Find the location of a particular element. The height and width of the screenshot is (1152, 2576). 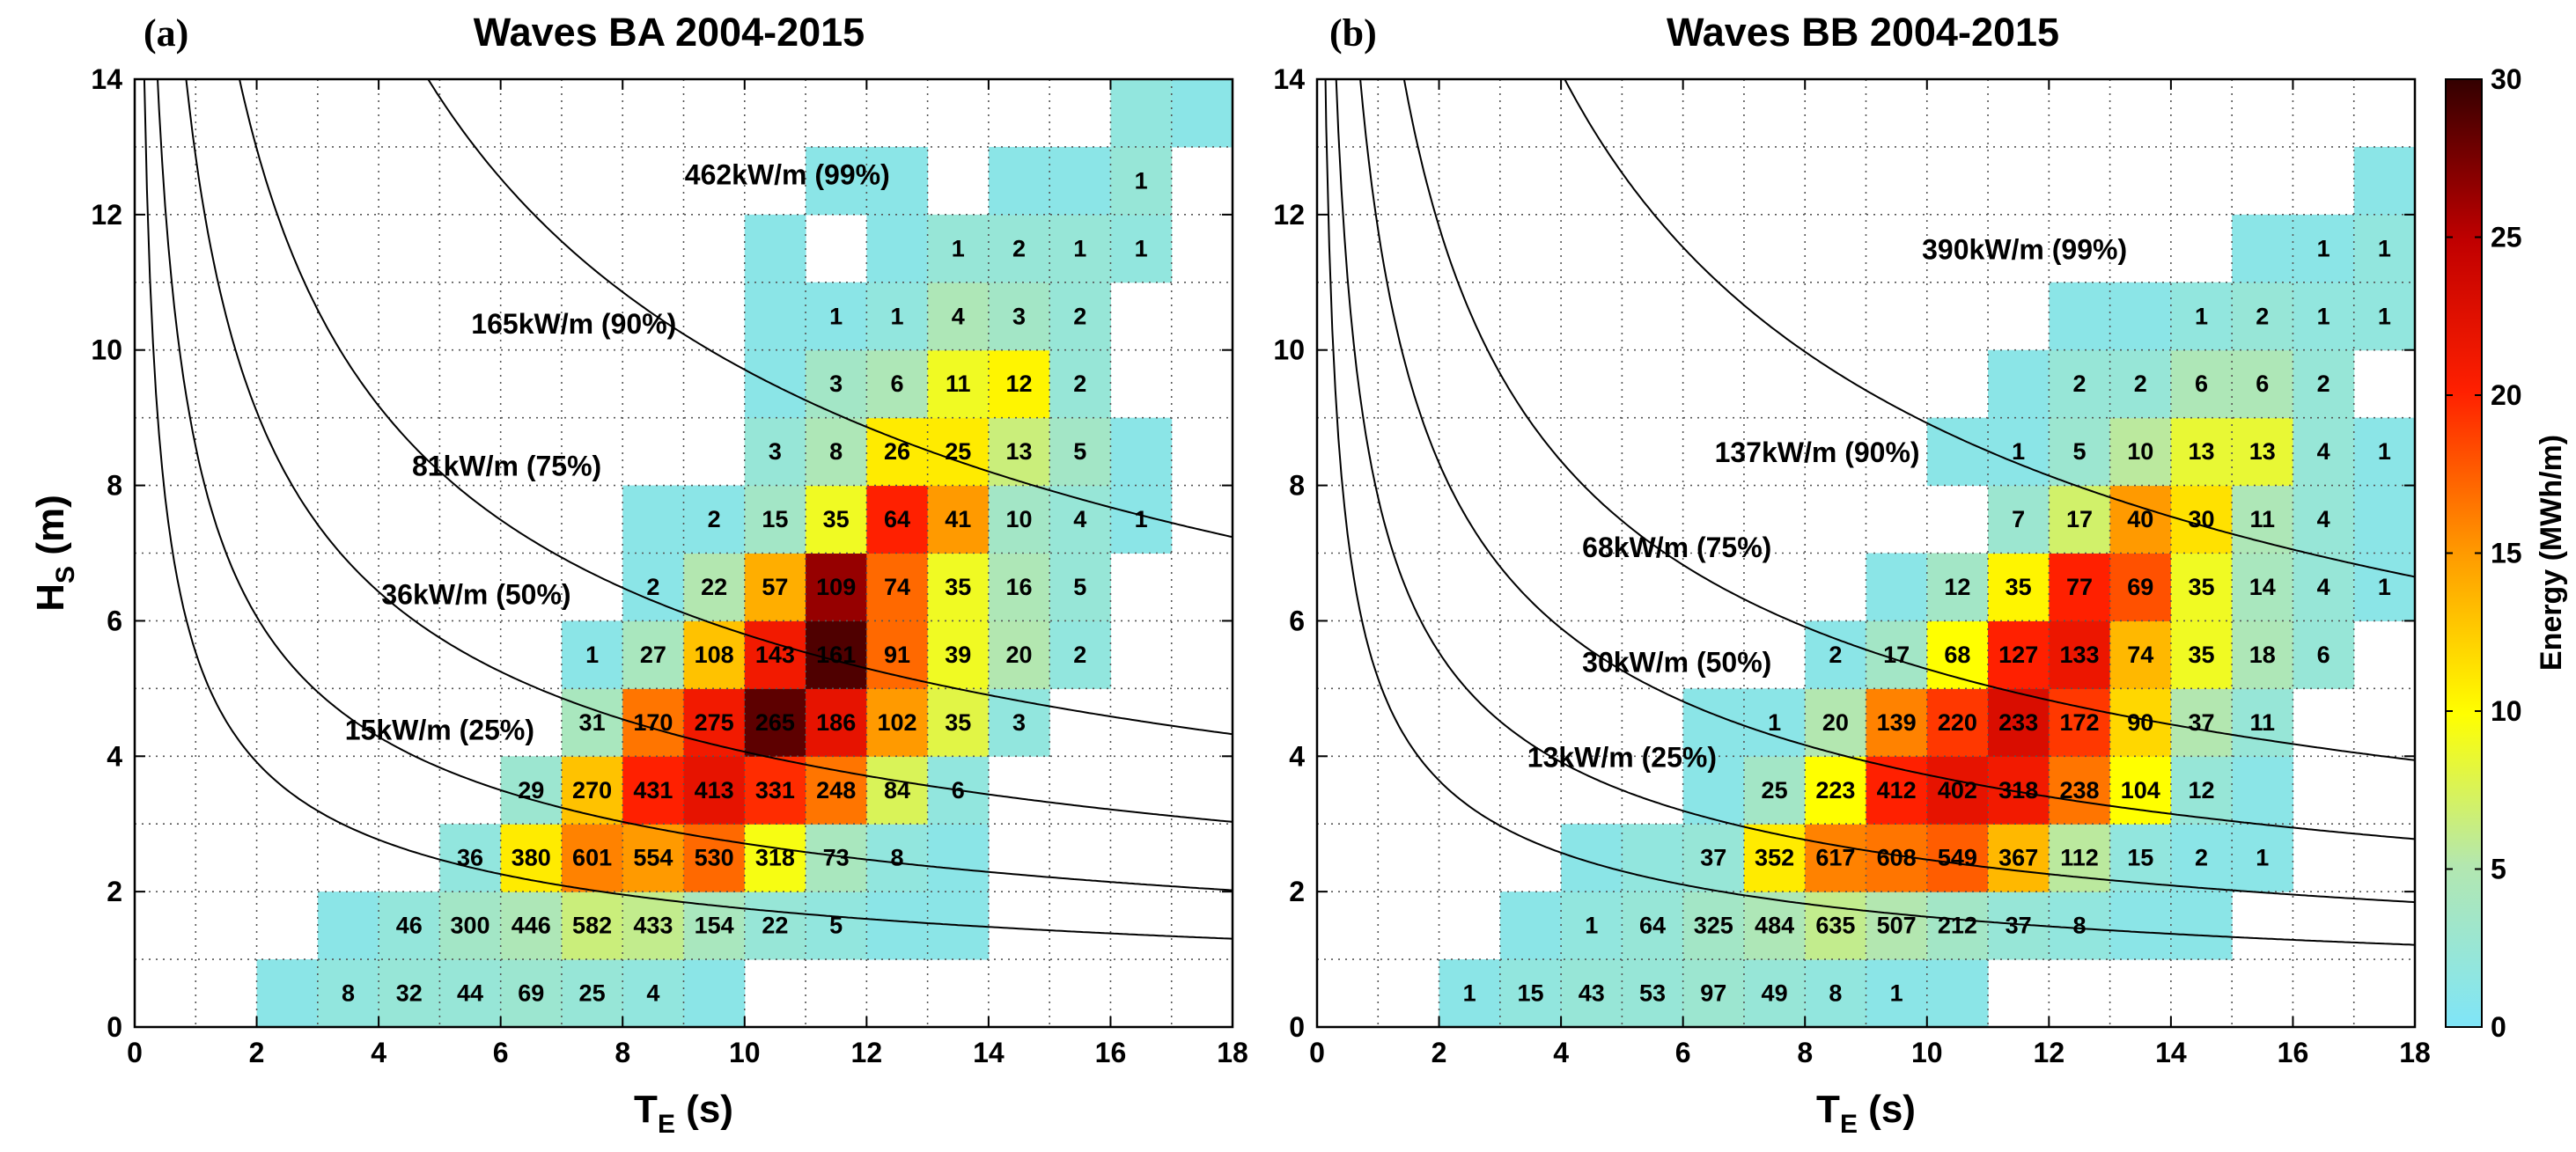

cell-count-label: 90 is located at coordinates (2140, 723).